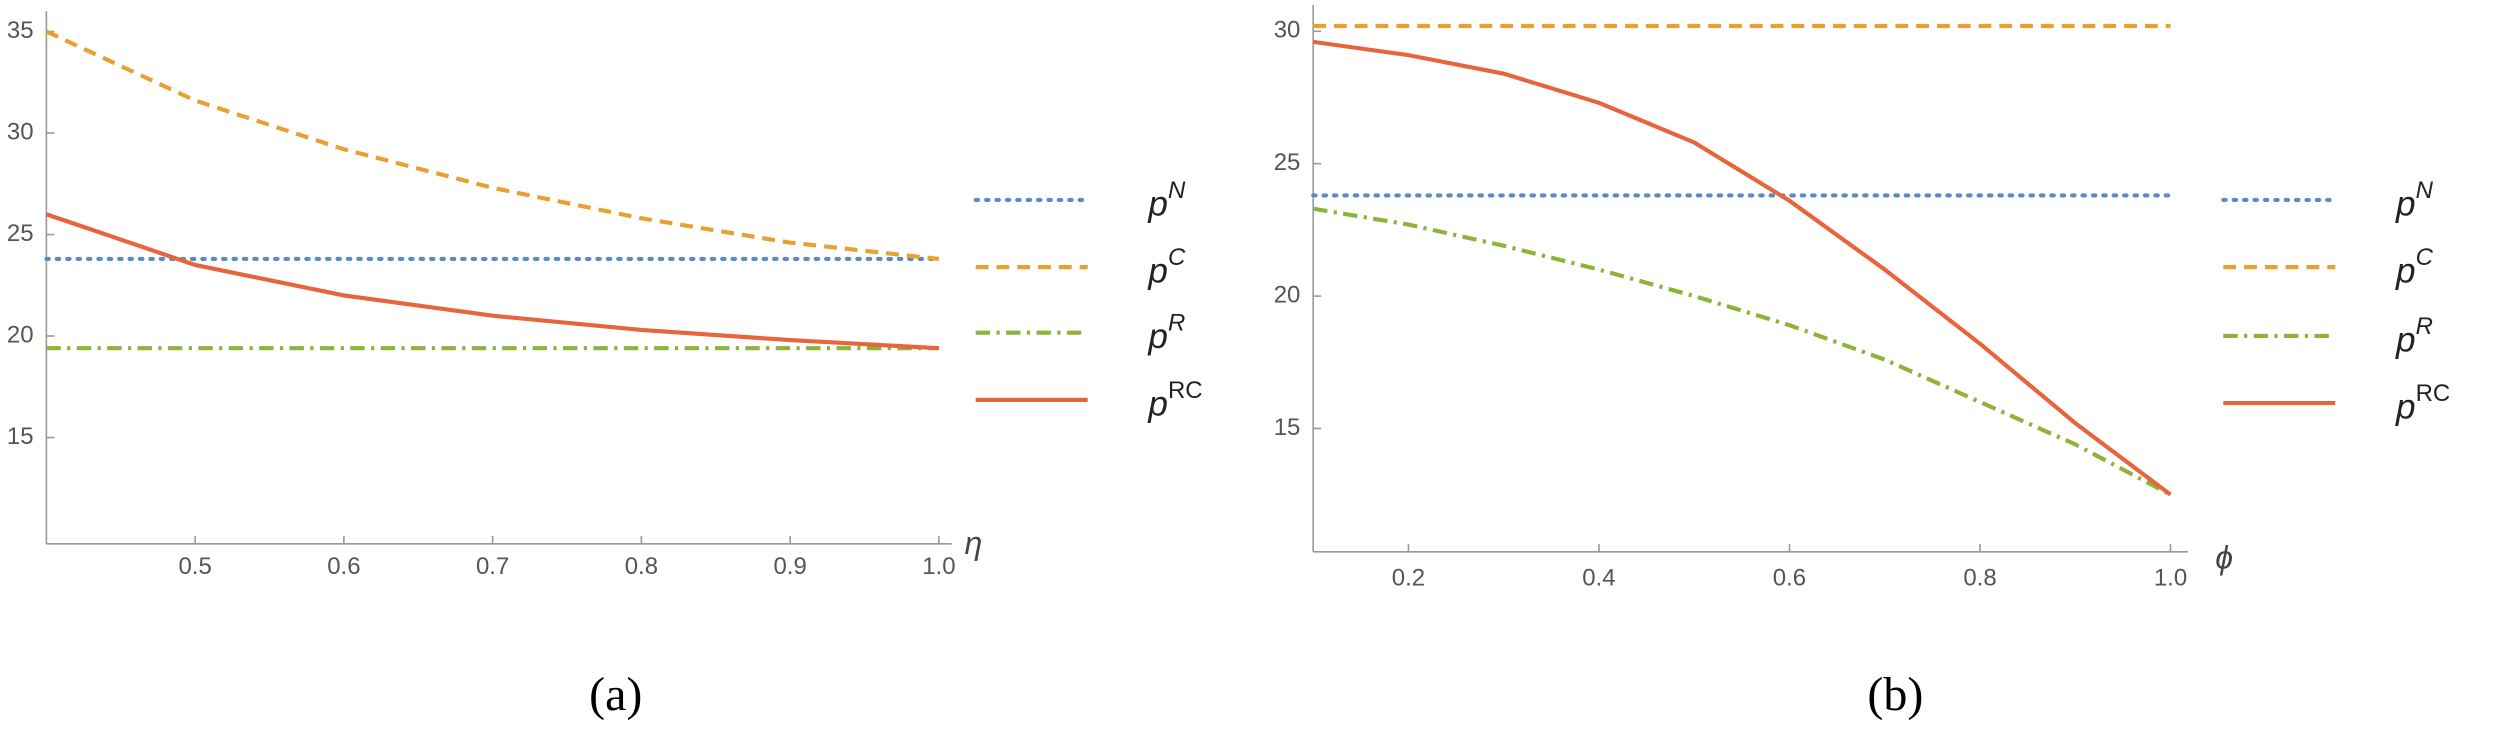 Image resolution: width=2500 pixels, height=731 pixels. I want to click on x-tick-label: 0.7, so click(492, 566).